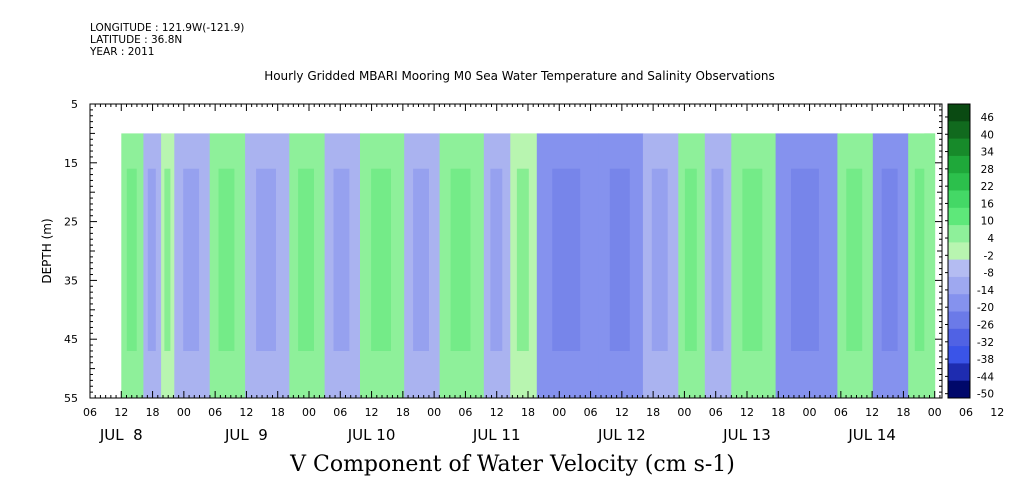  I want to click on colorbar-label: -20, so click(985, 308).